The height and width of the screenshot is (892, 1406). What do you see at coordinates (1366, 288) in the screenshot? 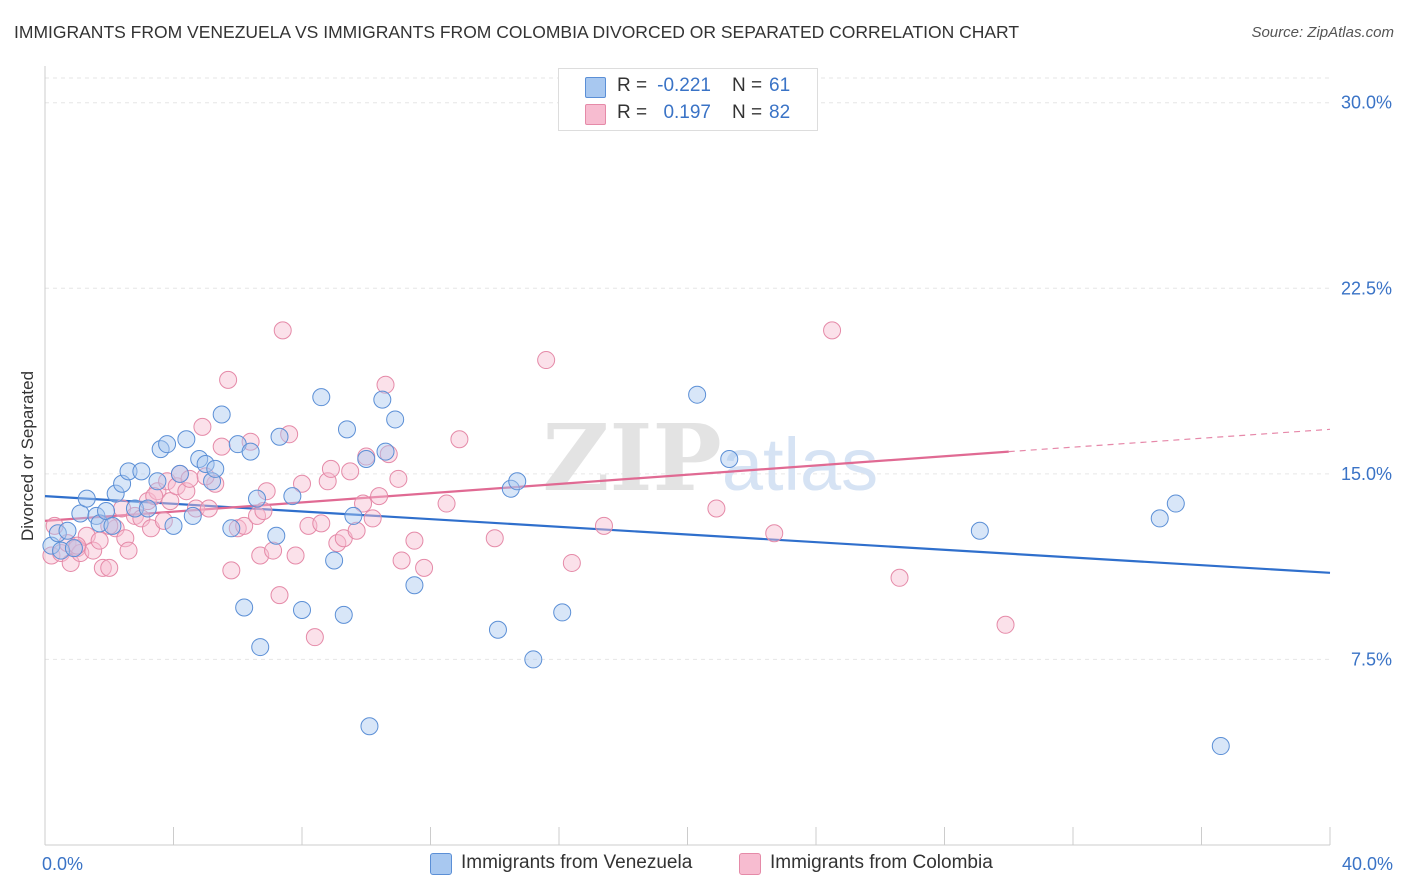
I see `y-tick-label: 22.5%` at bounding box center [1366, 288].